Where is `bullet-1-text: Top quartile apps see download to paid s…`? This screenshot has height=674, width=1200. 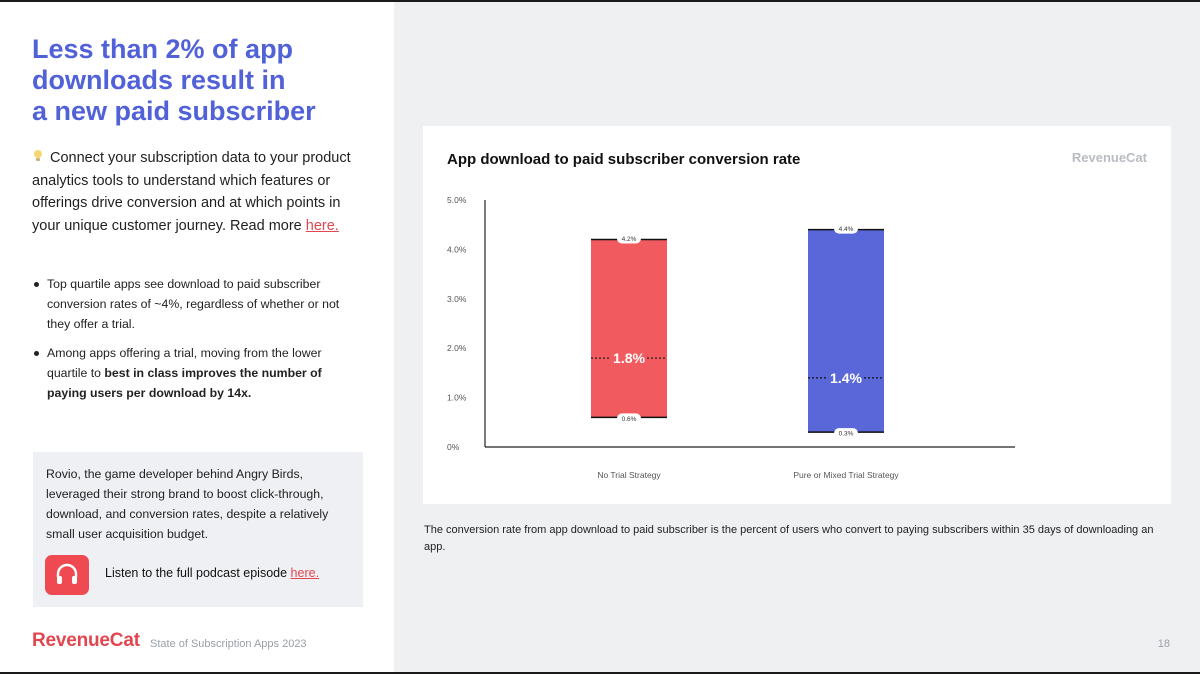 bullet-1-text: Top quartile apps see download to paid s… is located at coordinates (193, 304).